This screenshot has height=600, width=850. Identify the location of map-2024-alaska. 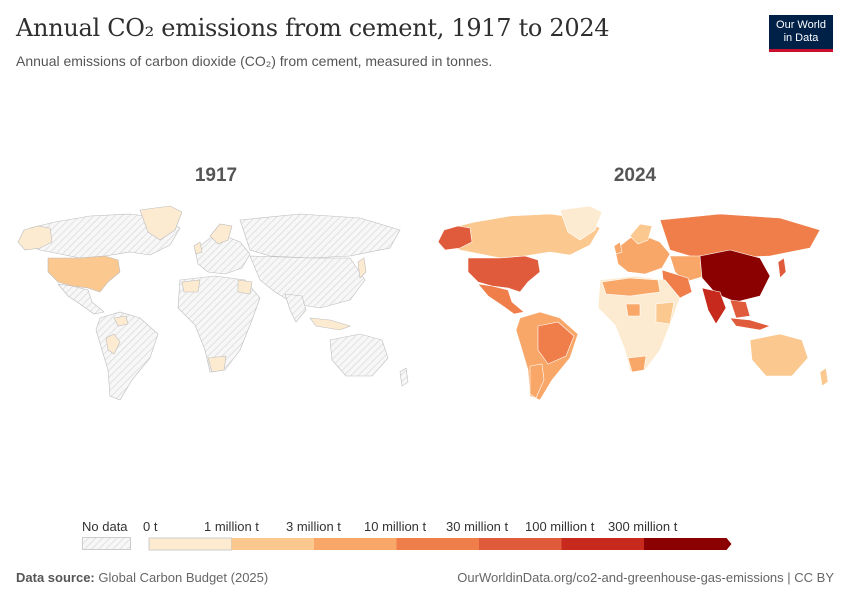
(455, 238).